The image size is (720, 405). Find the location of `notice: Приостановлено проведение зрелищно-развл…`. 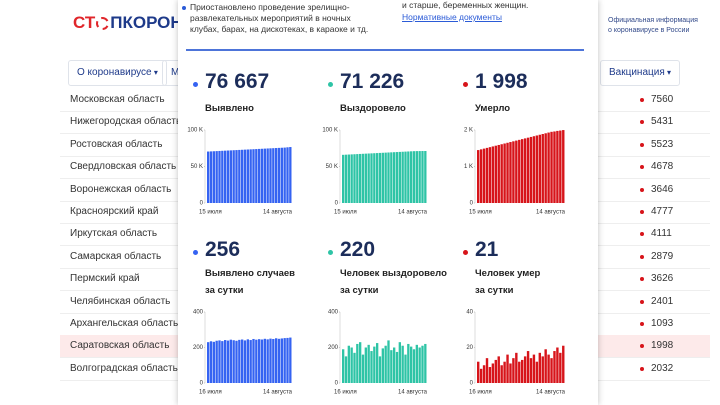

notice: Приостановлено проведение зрелищно-развл… is located at coordinates (279, 18).